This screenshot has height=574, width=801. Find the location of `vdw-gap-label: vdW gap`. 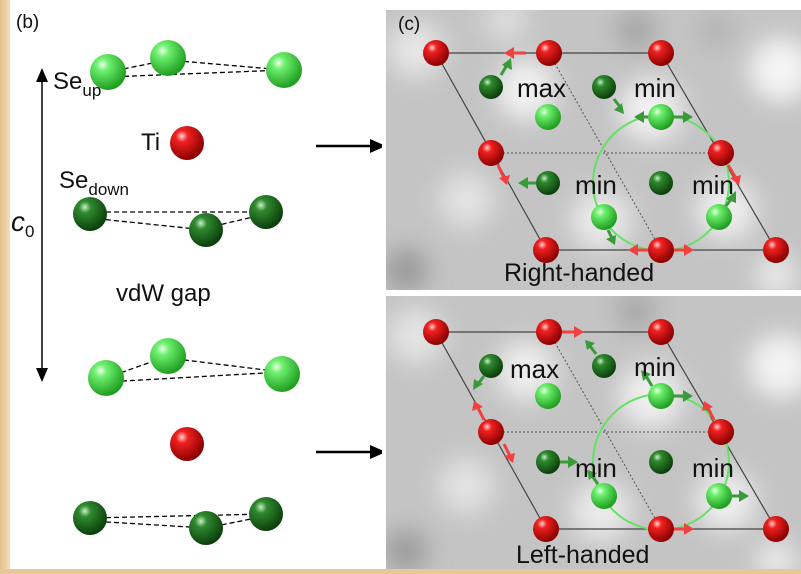

vdw-gap-label: vdW gap is located at coordinates (163, 293).